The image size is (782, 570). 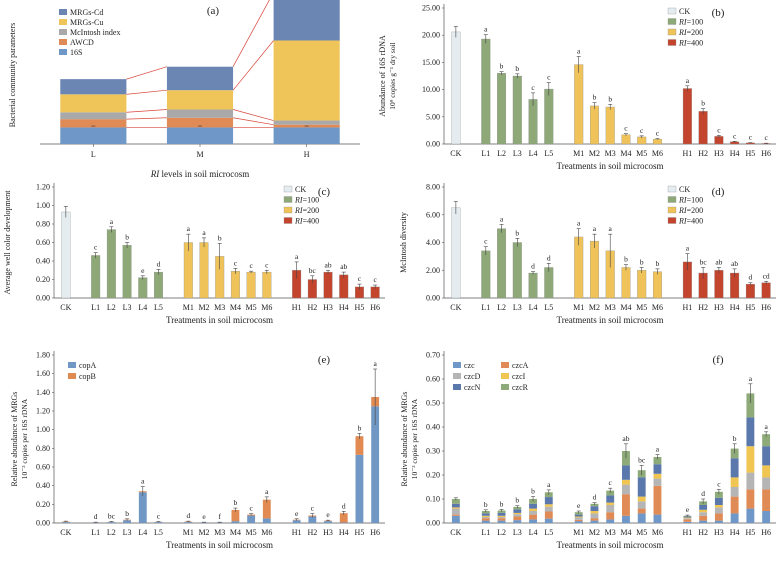 I want to click on legend-label: czcN, so click(x=472, y=387).